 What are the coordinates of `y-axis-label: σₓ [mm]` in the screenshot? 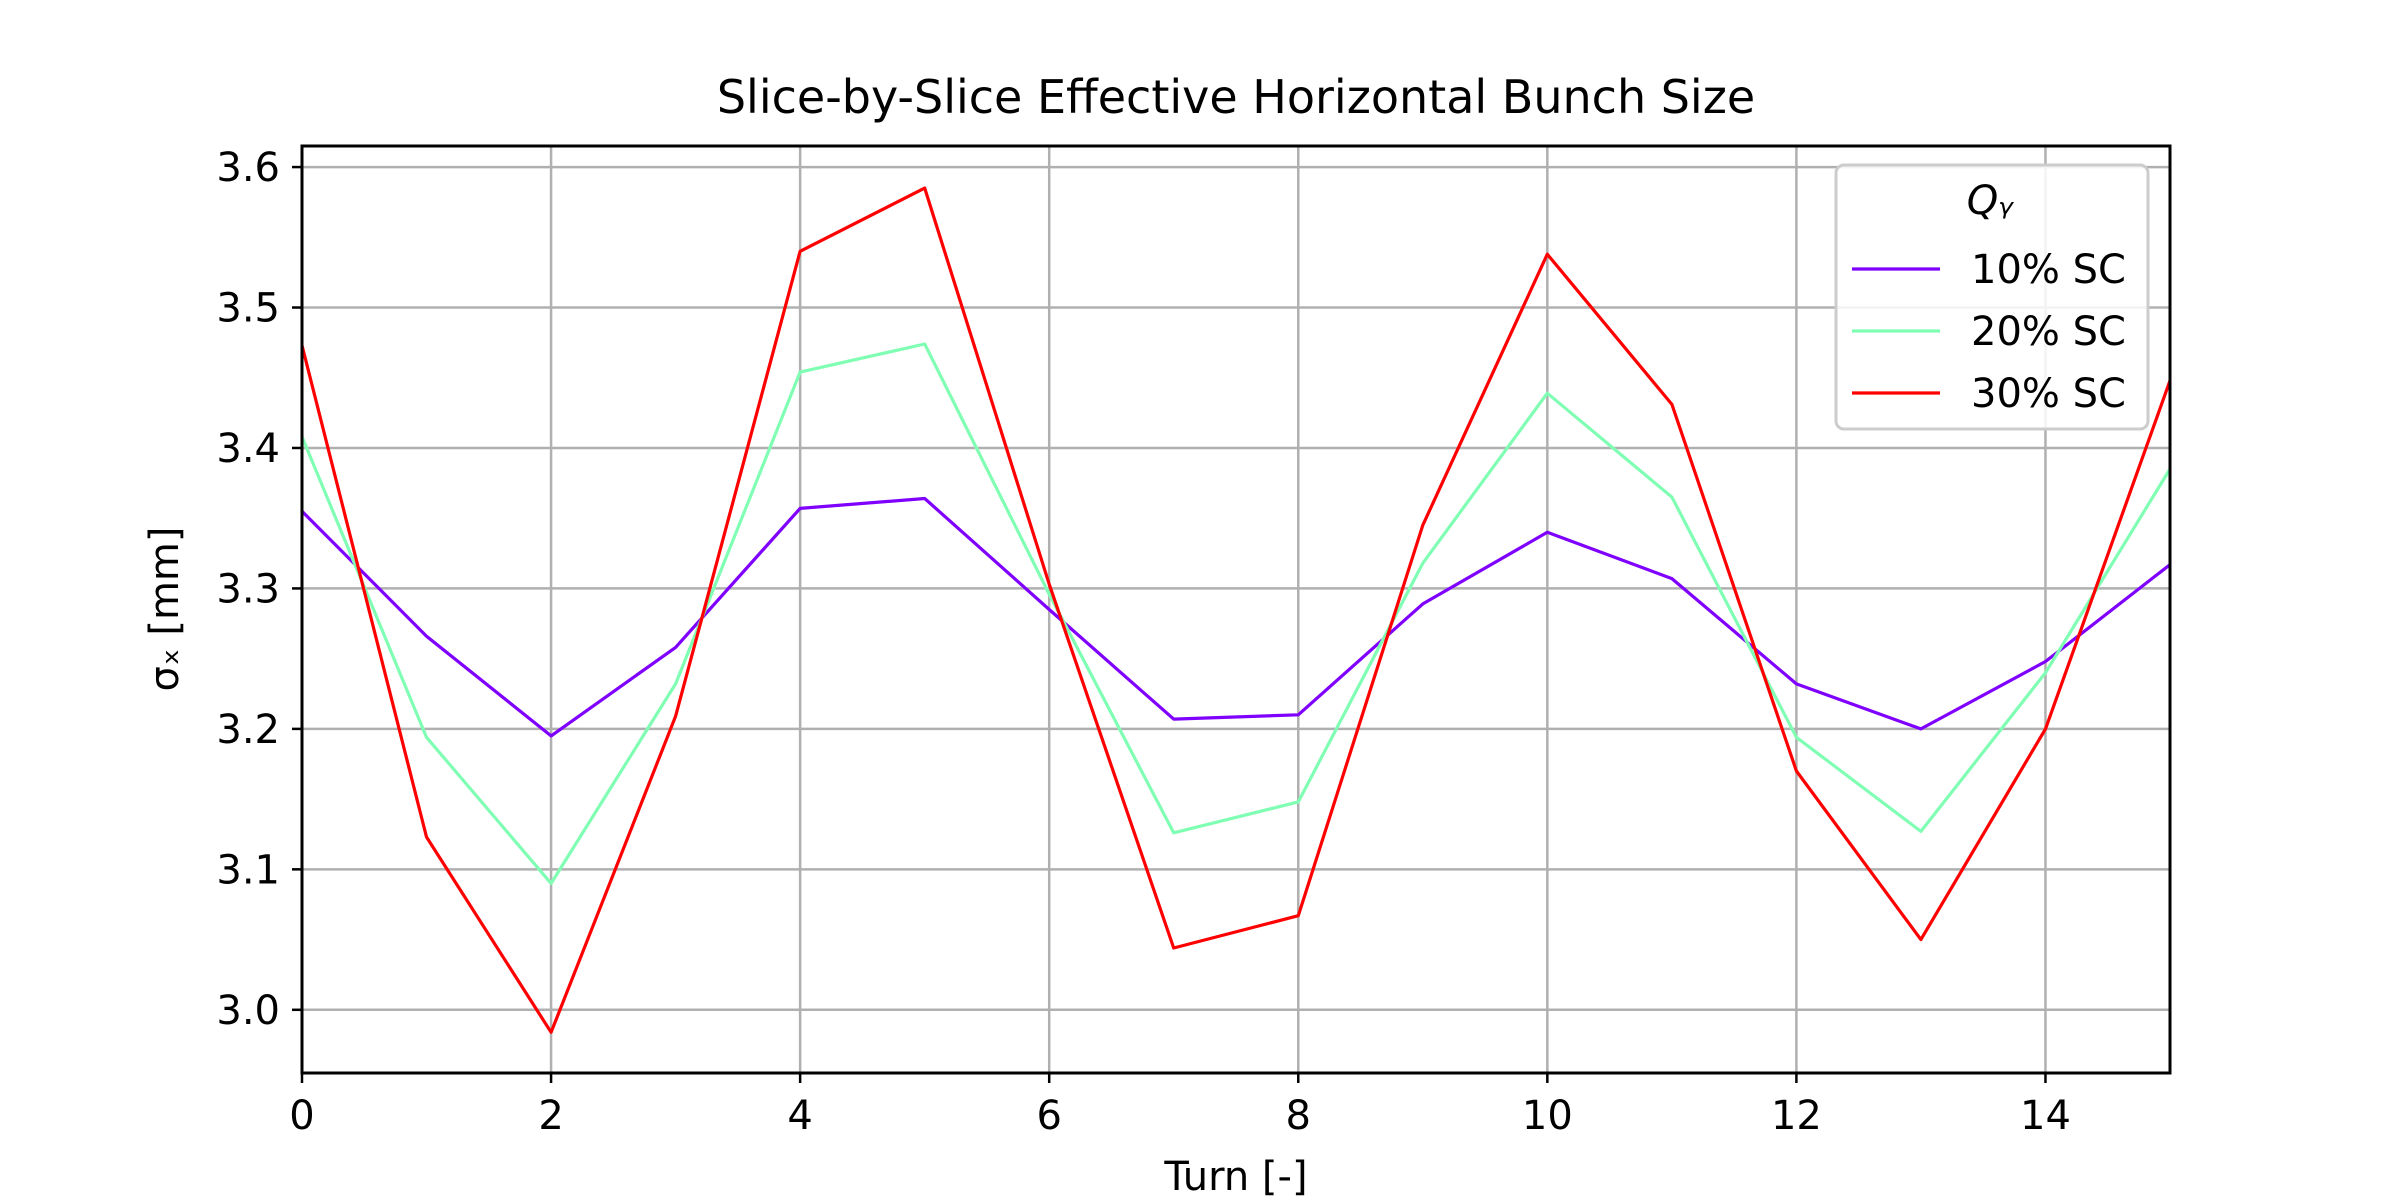 It's located at (165, 609).